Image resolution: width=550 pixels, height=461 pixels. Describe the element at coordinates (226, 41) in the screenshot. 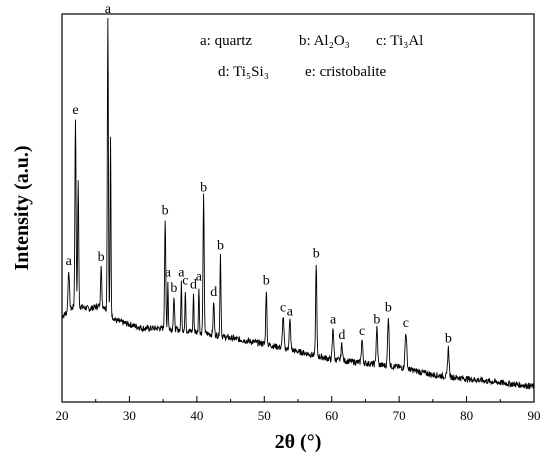

I see `legend-entry: a: quartz` at that location.